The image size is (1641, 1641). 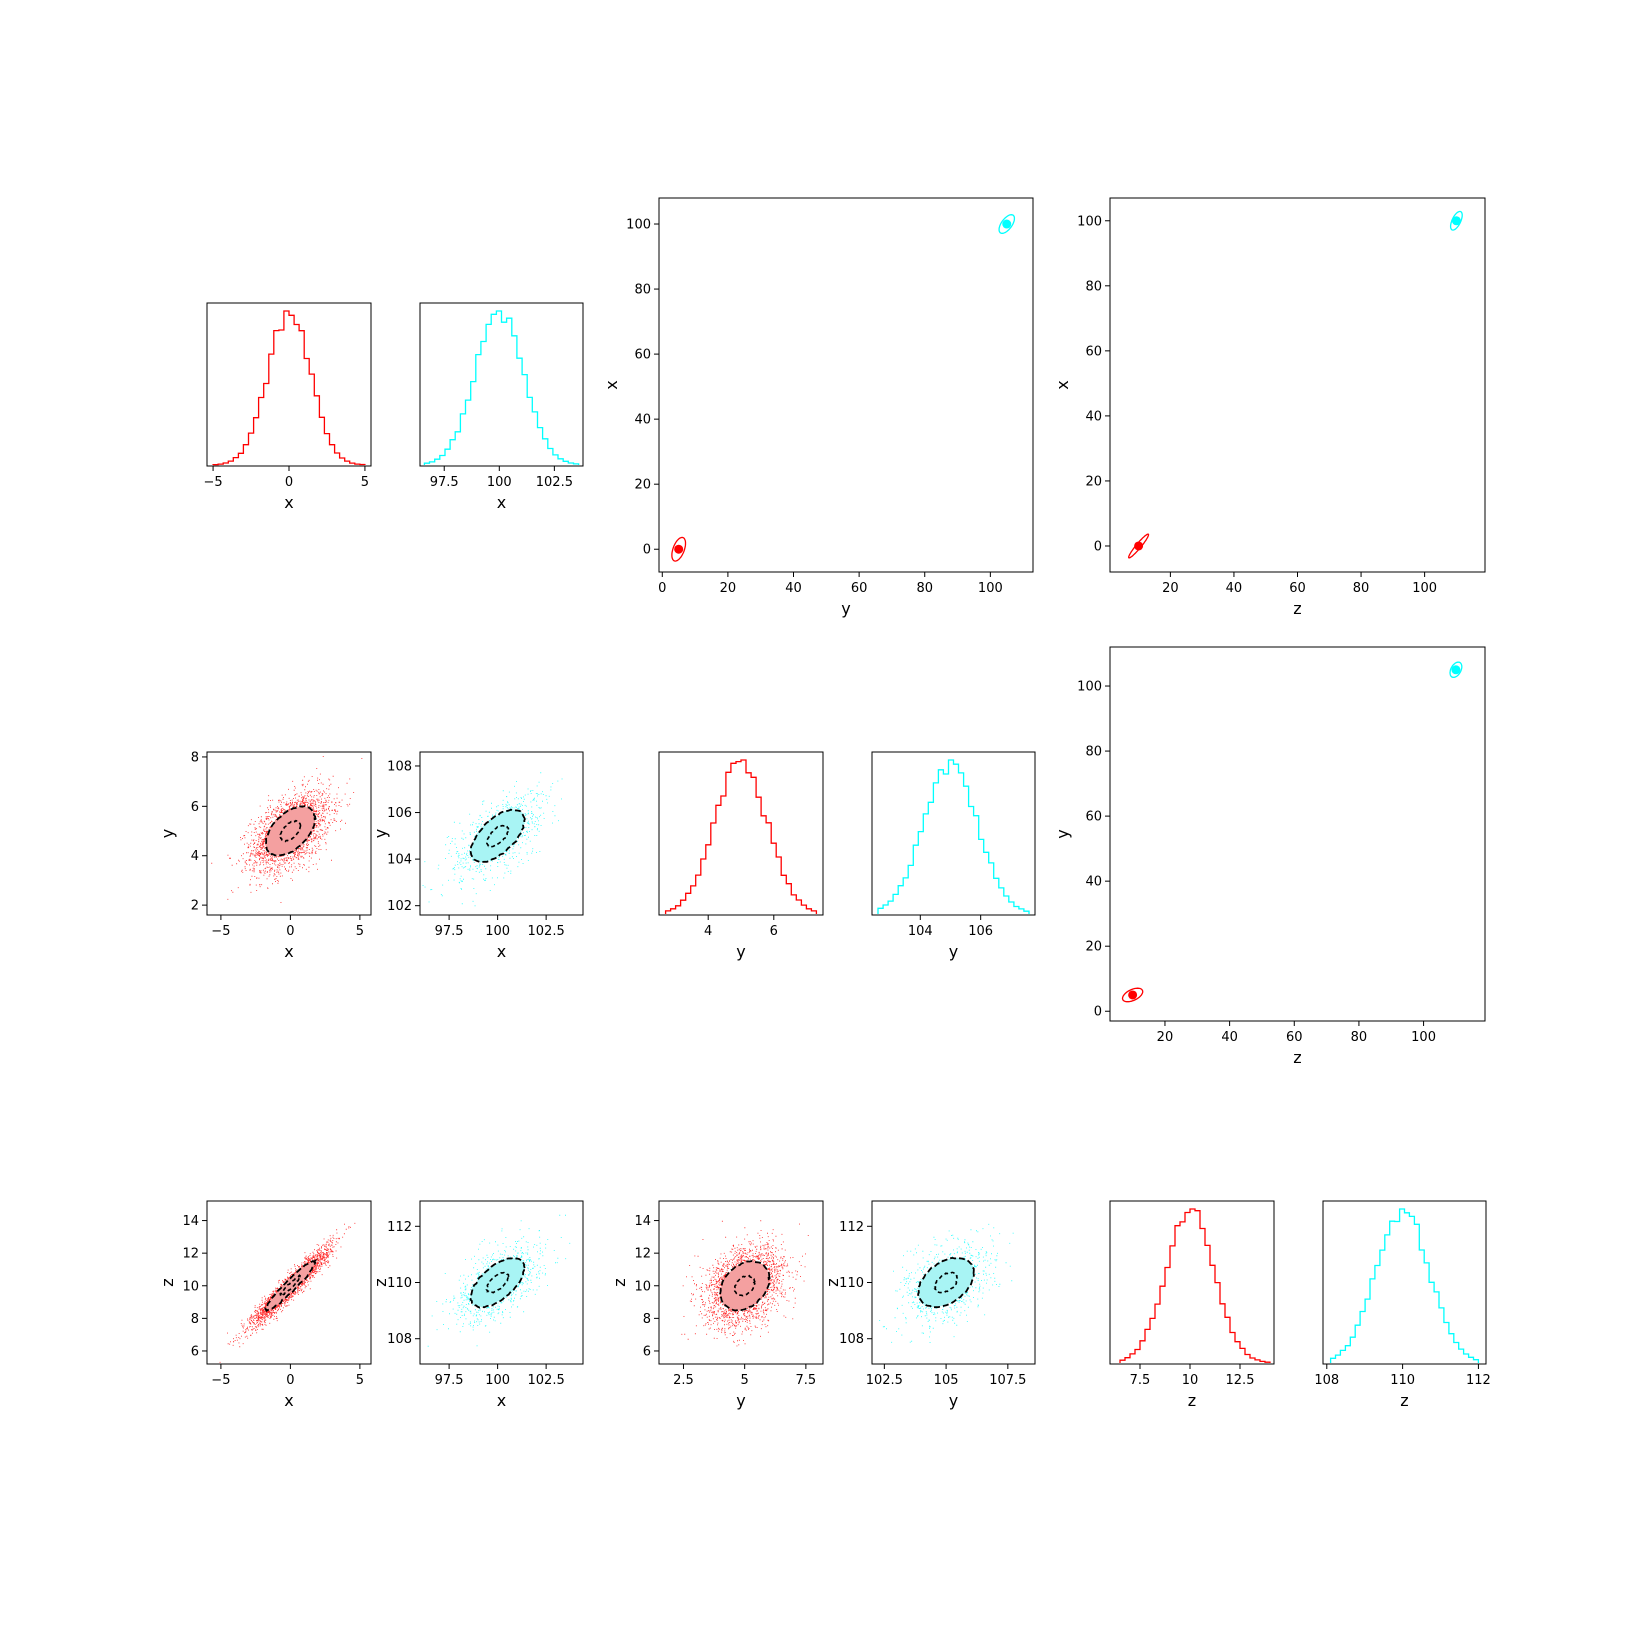 I want to click on scatter-y-x-cyan: 97.5 100 102.5 102 104 106 108 x y, so click(x=477, y=856).